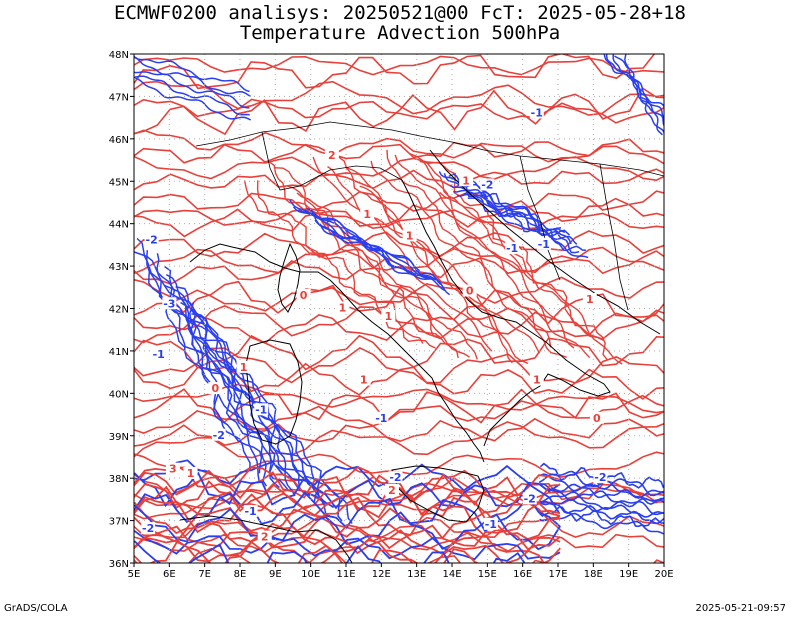 This screenshot has width=800, height=618. Describe the element at coordinates (119, 267) in the screenshot. I see `lat-tick-label: 43N` at that location.